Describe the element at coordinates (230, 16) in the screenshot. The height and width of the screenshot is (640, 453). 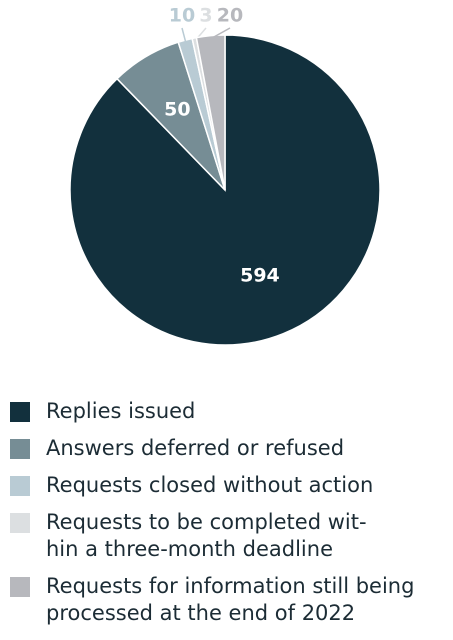
I see `slice-label: 20` at that location.